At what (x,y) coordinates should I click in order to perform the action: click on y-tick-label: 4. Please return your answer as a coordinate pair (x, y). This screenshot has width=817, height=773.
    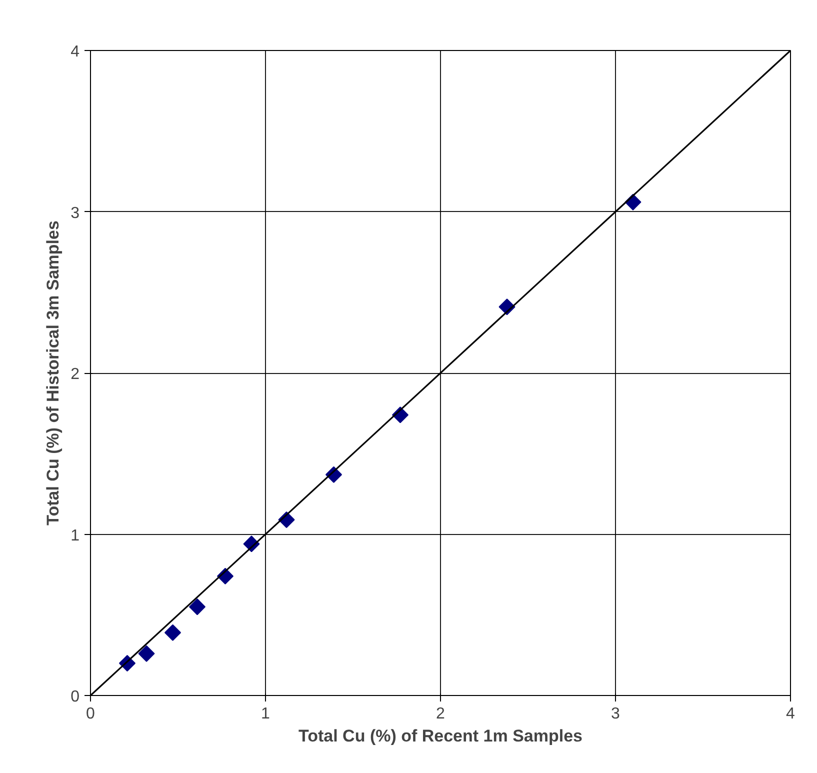
    Looking at the image, I should click on (75, 52).